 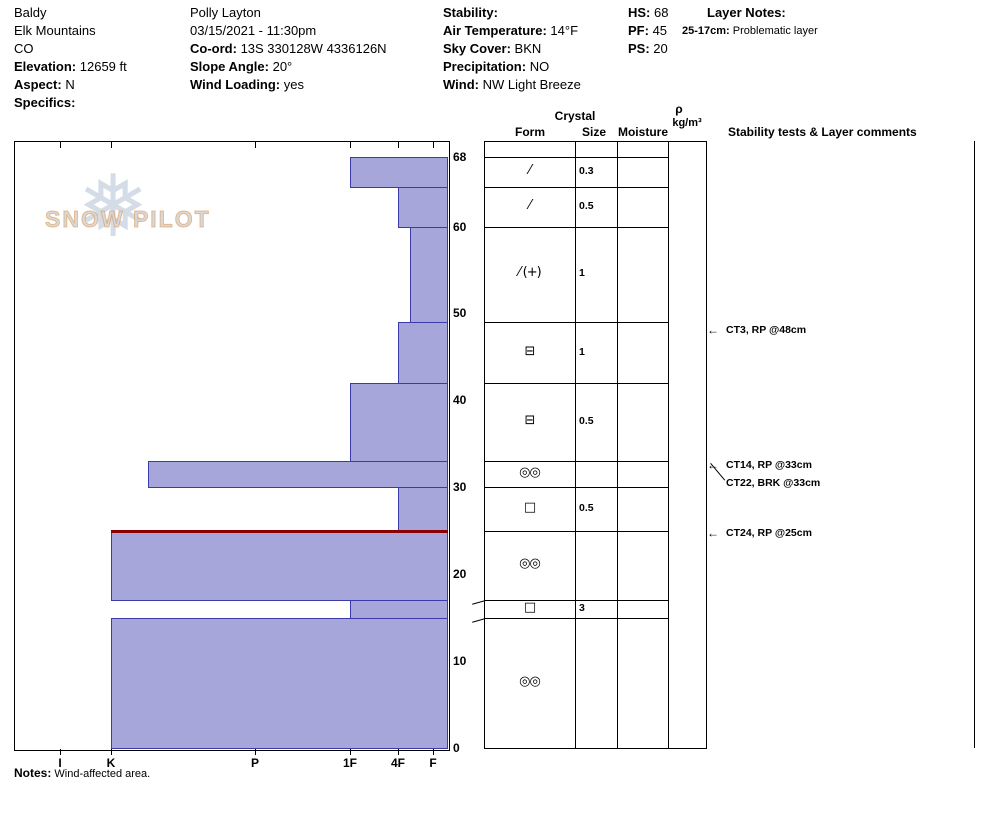 What do you see at coordinates (460, 661) in the screenshot?
I see `depth-axis-label: 10` at bounding box center [460, 661].